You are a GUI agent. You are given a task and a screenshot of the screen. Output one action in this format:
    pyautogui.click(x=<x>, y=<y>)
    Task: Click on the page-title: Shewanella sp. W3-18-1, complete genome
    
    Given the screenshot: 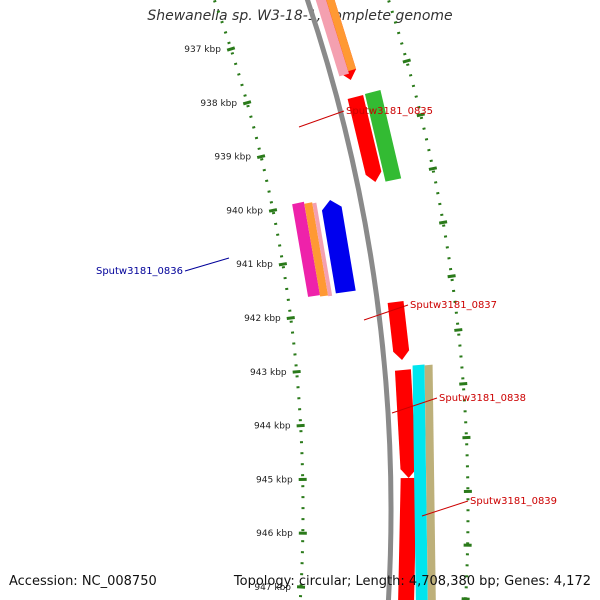 What is the action you would take?
    pyautogui.click(x=300, y=16)
    